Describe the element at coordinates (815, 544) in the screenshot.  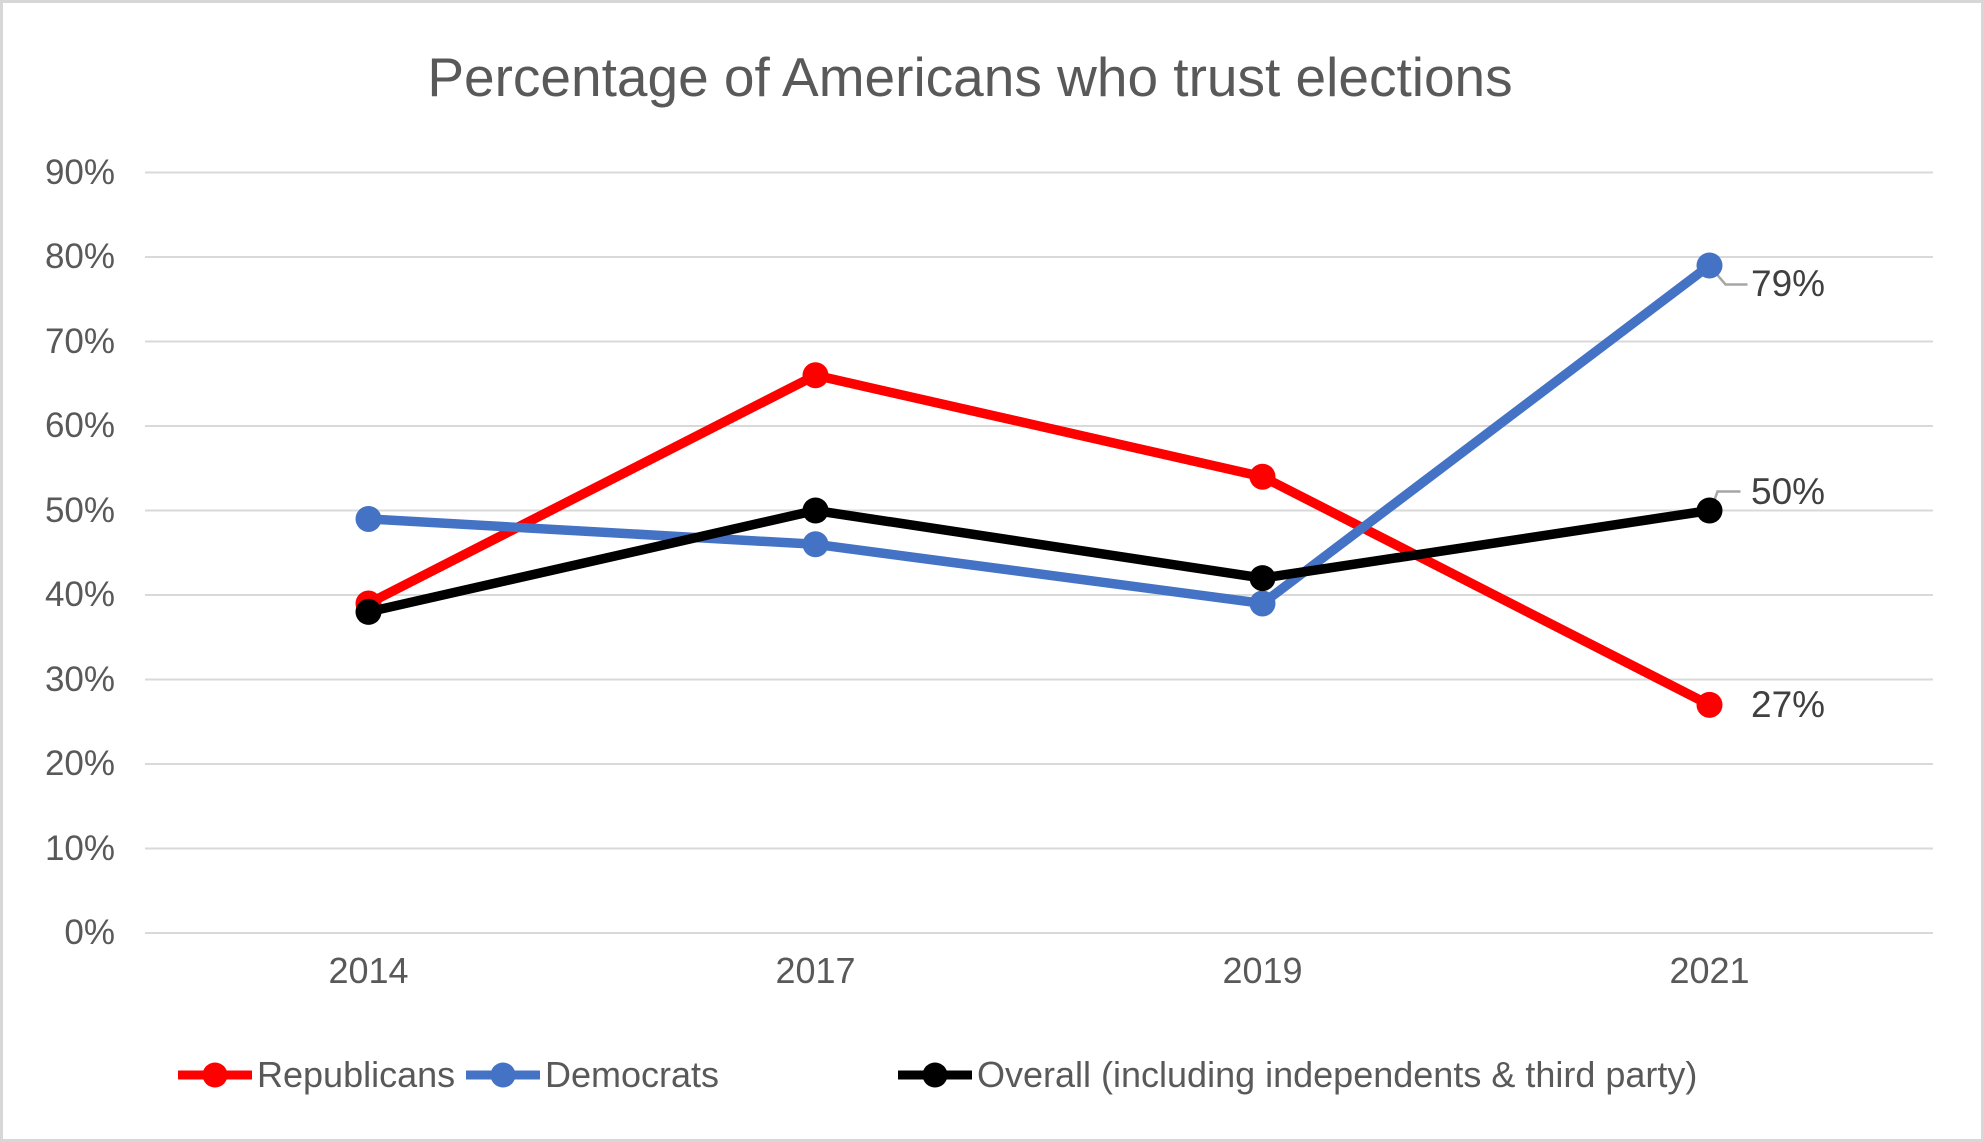
I see `data-point-democrats-2017` at that location.